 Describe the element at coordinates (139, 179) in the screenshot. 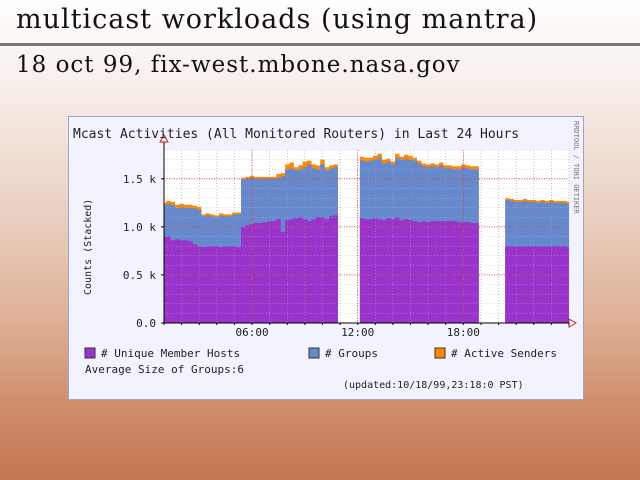

I see `y-tick-label: 1.5 k` at that location.